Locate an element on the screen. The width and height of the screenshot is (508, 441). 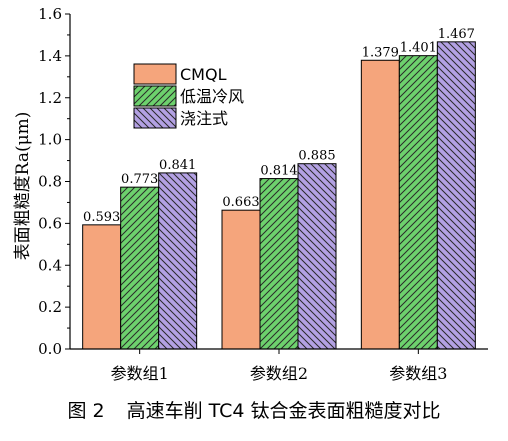
y-tick-label-1: 0.0 is located at coordinates (50, 349).